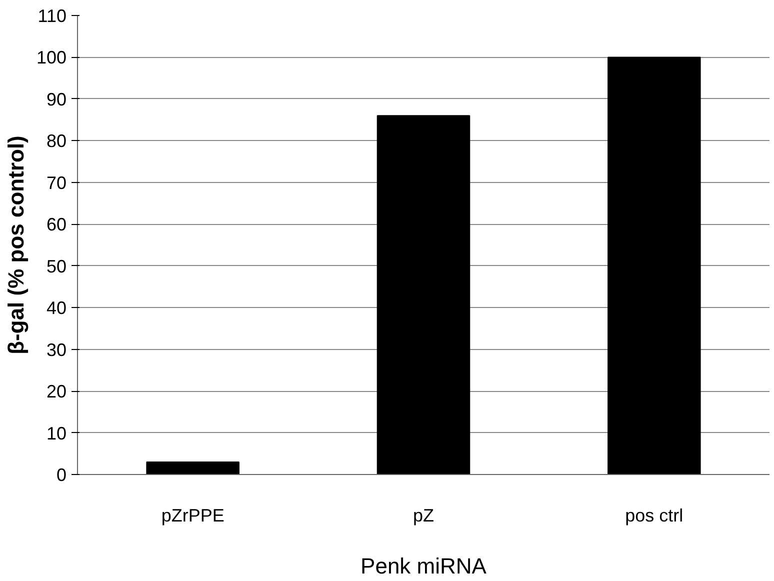 The width and height of the screenshot is (774, 581). I want to click on y-tick-label: 70, so click(56, 182).